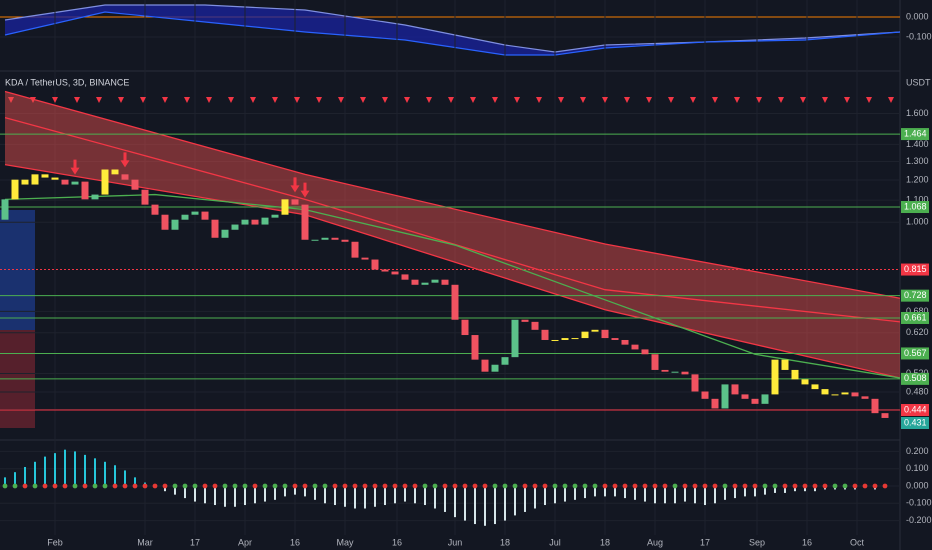 The width and height of the screenshot is (932, 550). What do you see at coordinates (145, 542) in the screenshot?
I see `x-tick-label: Mar` at bounding box center [145, 542].